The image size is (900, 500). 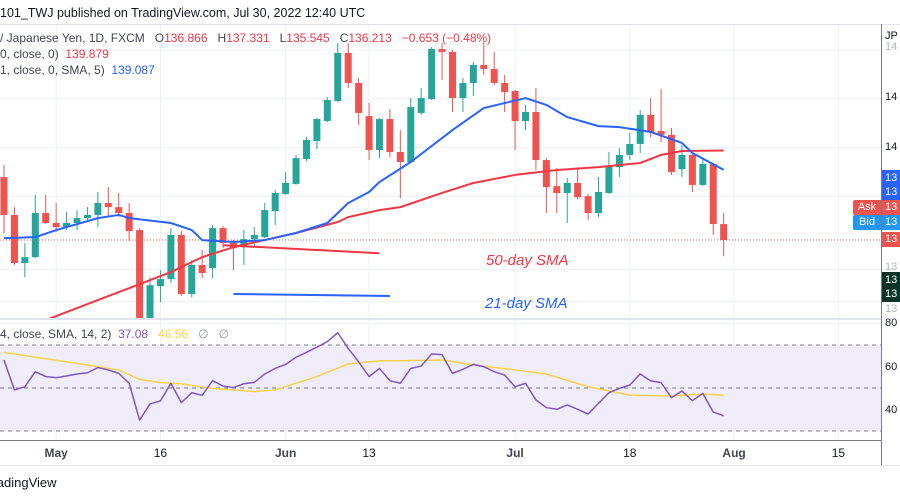 What do you see at coordinates (114, 334) in the screenshot?
I see `rsi-legend: 4, close, SMA, 14, 2) 37.08 46.56 ∅ ∅` at bounding box center [114, 334].